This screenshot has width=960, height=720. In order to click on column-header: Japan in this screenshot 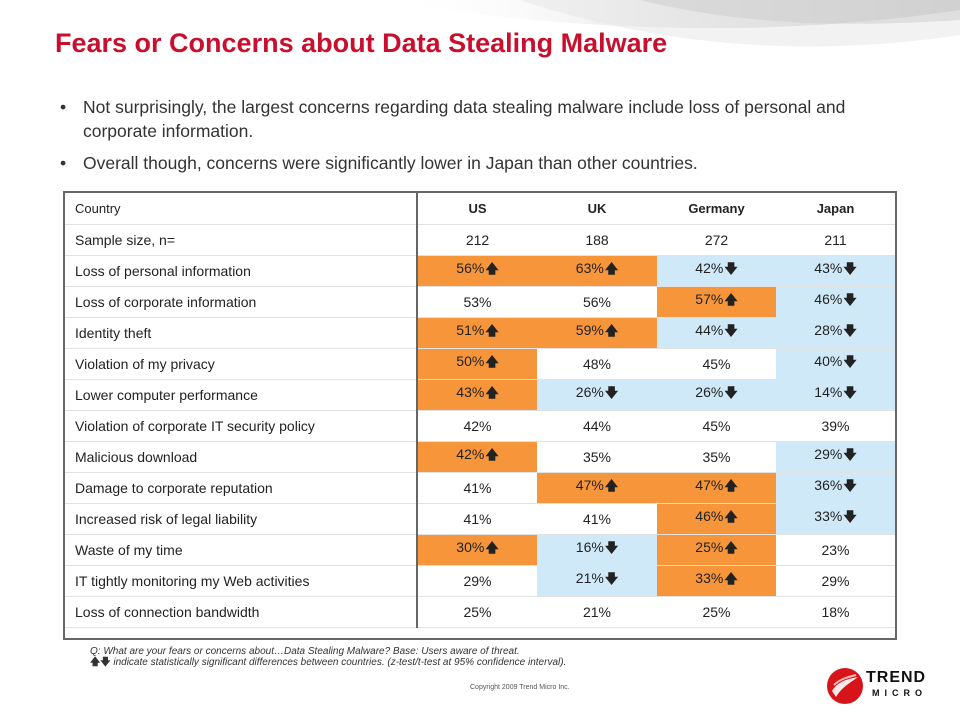, I will do `click(835, 208)`.